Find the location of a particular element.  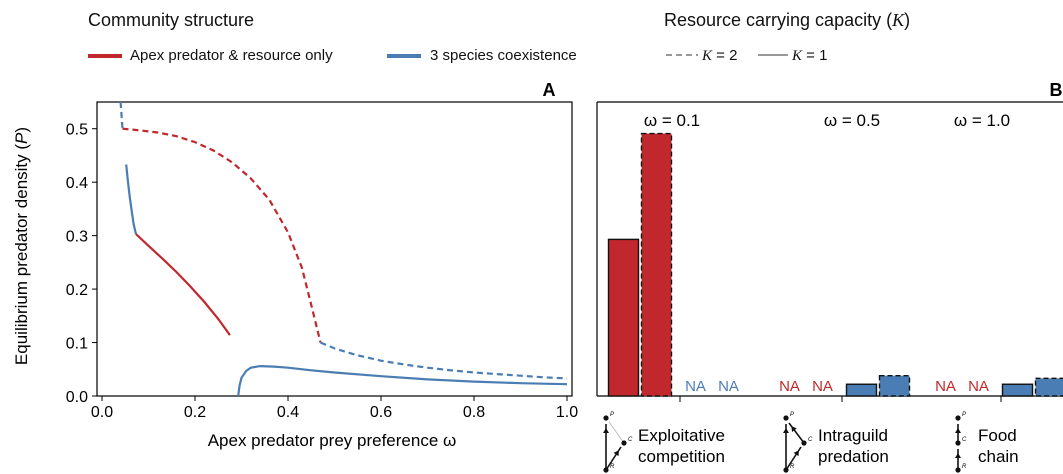

legend-k2-value: = 2 is located at coordinates (725, 55).